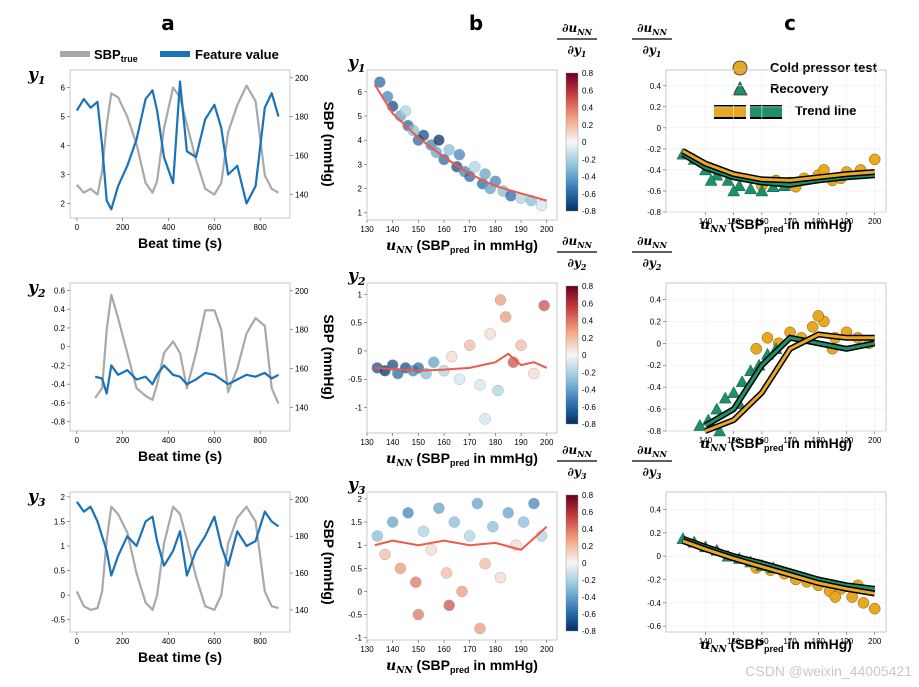 This screenshot has height=687, width=919. Describe the element at coordinates (654, 387) in the screenshot. I see `c2-ytick-label: -0.4` at that location.